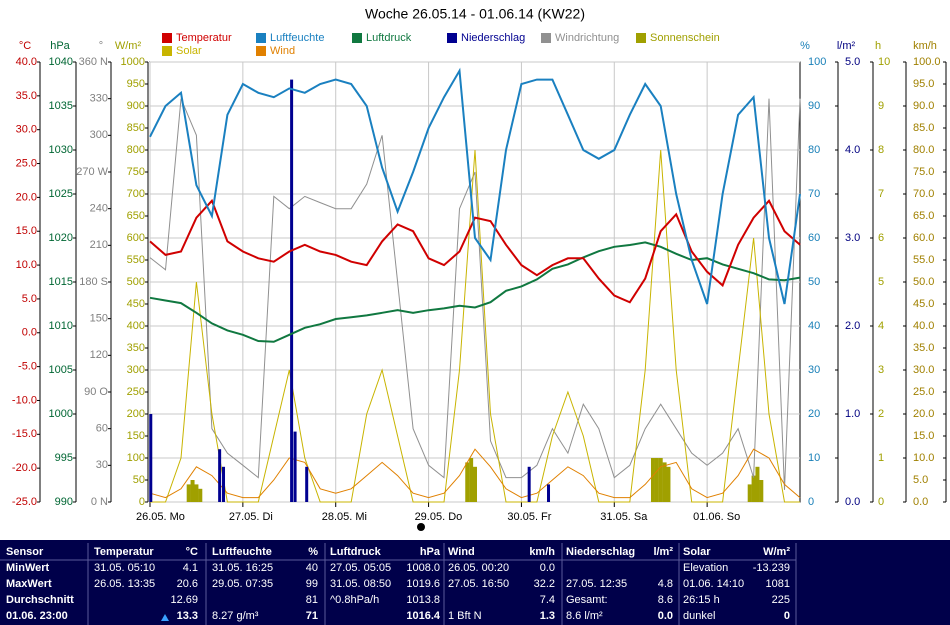  I want to click on table-cell: dunkel, so click(699, 616).